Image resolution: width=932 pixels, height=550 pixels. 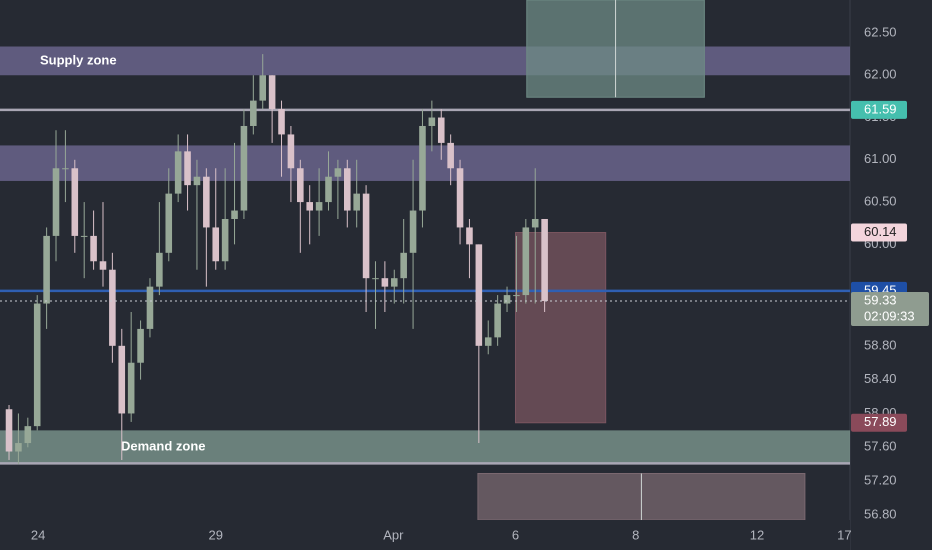 I want to click on x-tick-label: Apr, so click(x=393, y=534).